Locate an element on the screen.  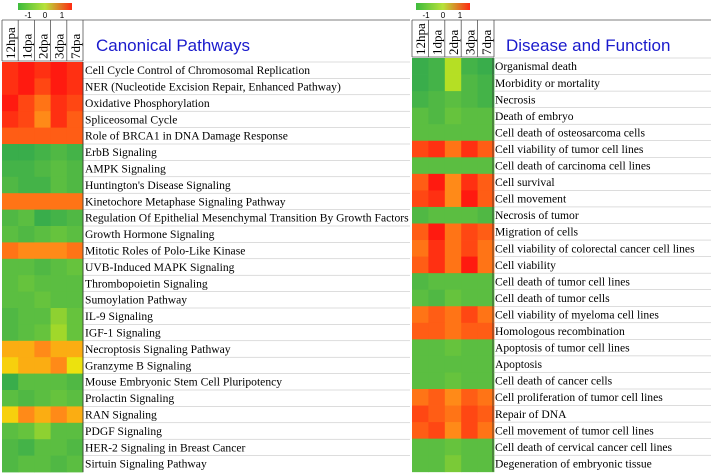
row-label: Huntington's Disease Signaling is located at coordinates (158, 185).